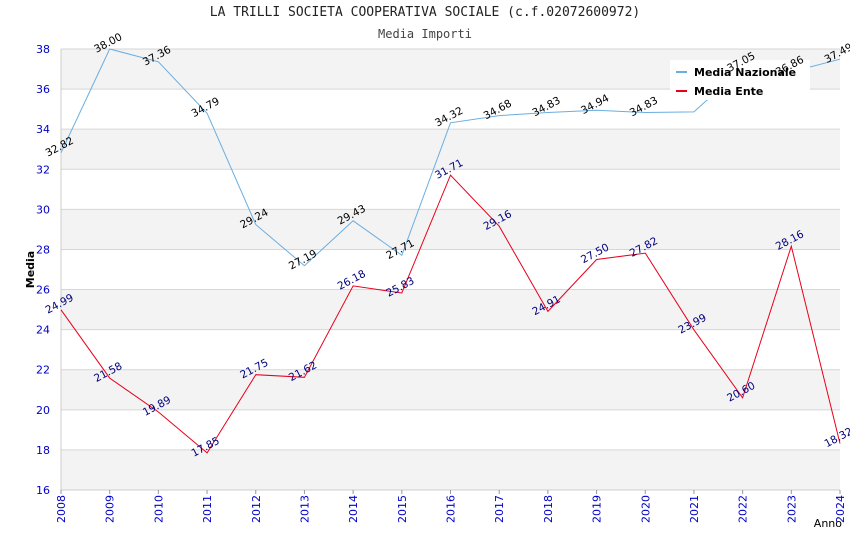 Image resolution: width=850 pixels, height=550 pixels. What do you see at coordinates (304, 509) in the screenshot?
I see `x-tick-label: 2013` at bounding box center [304, 509].